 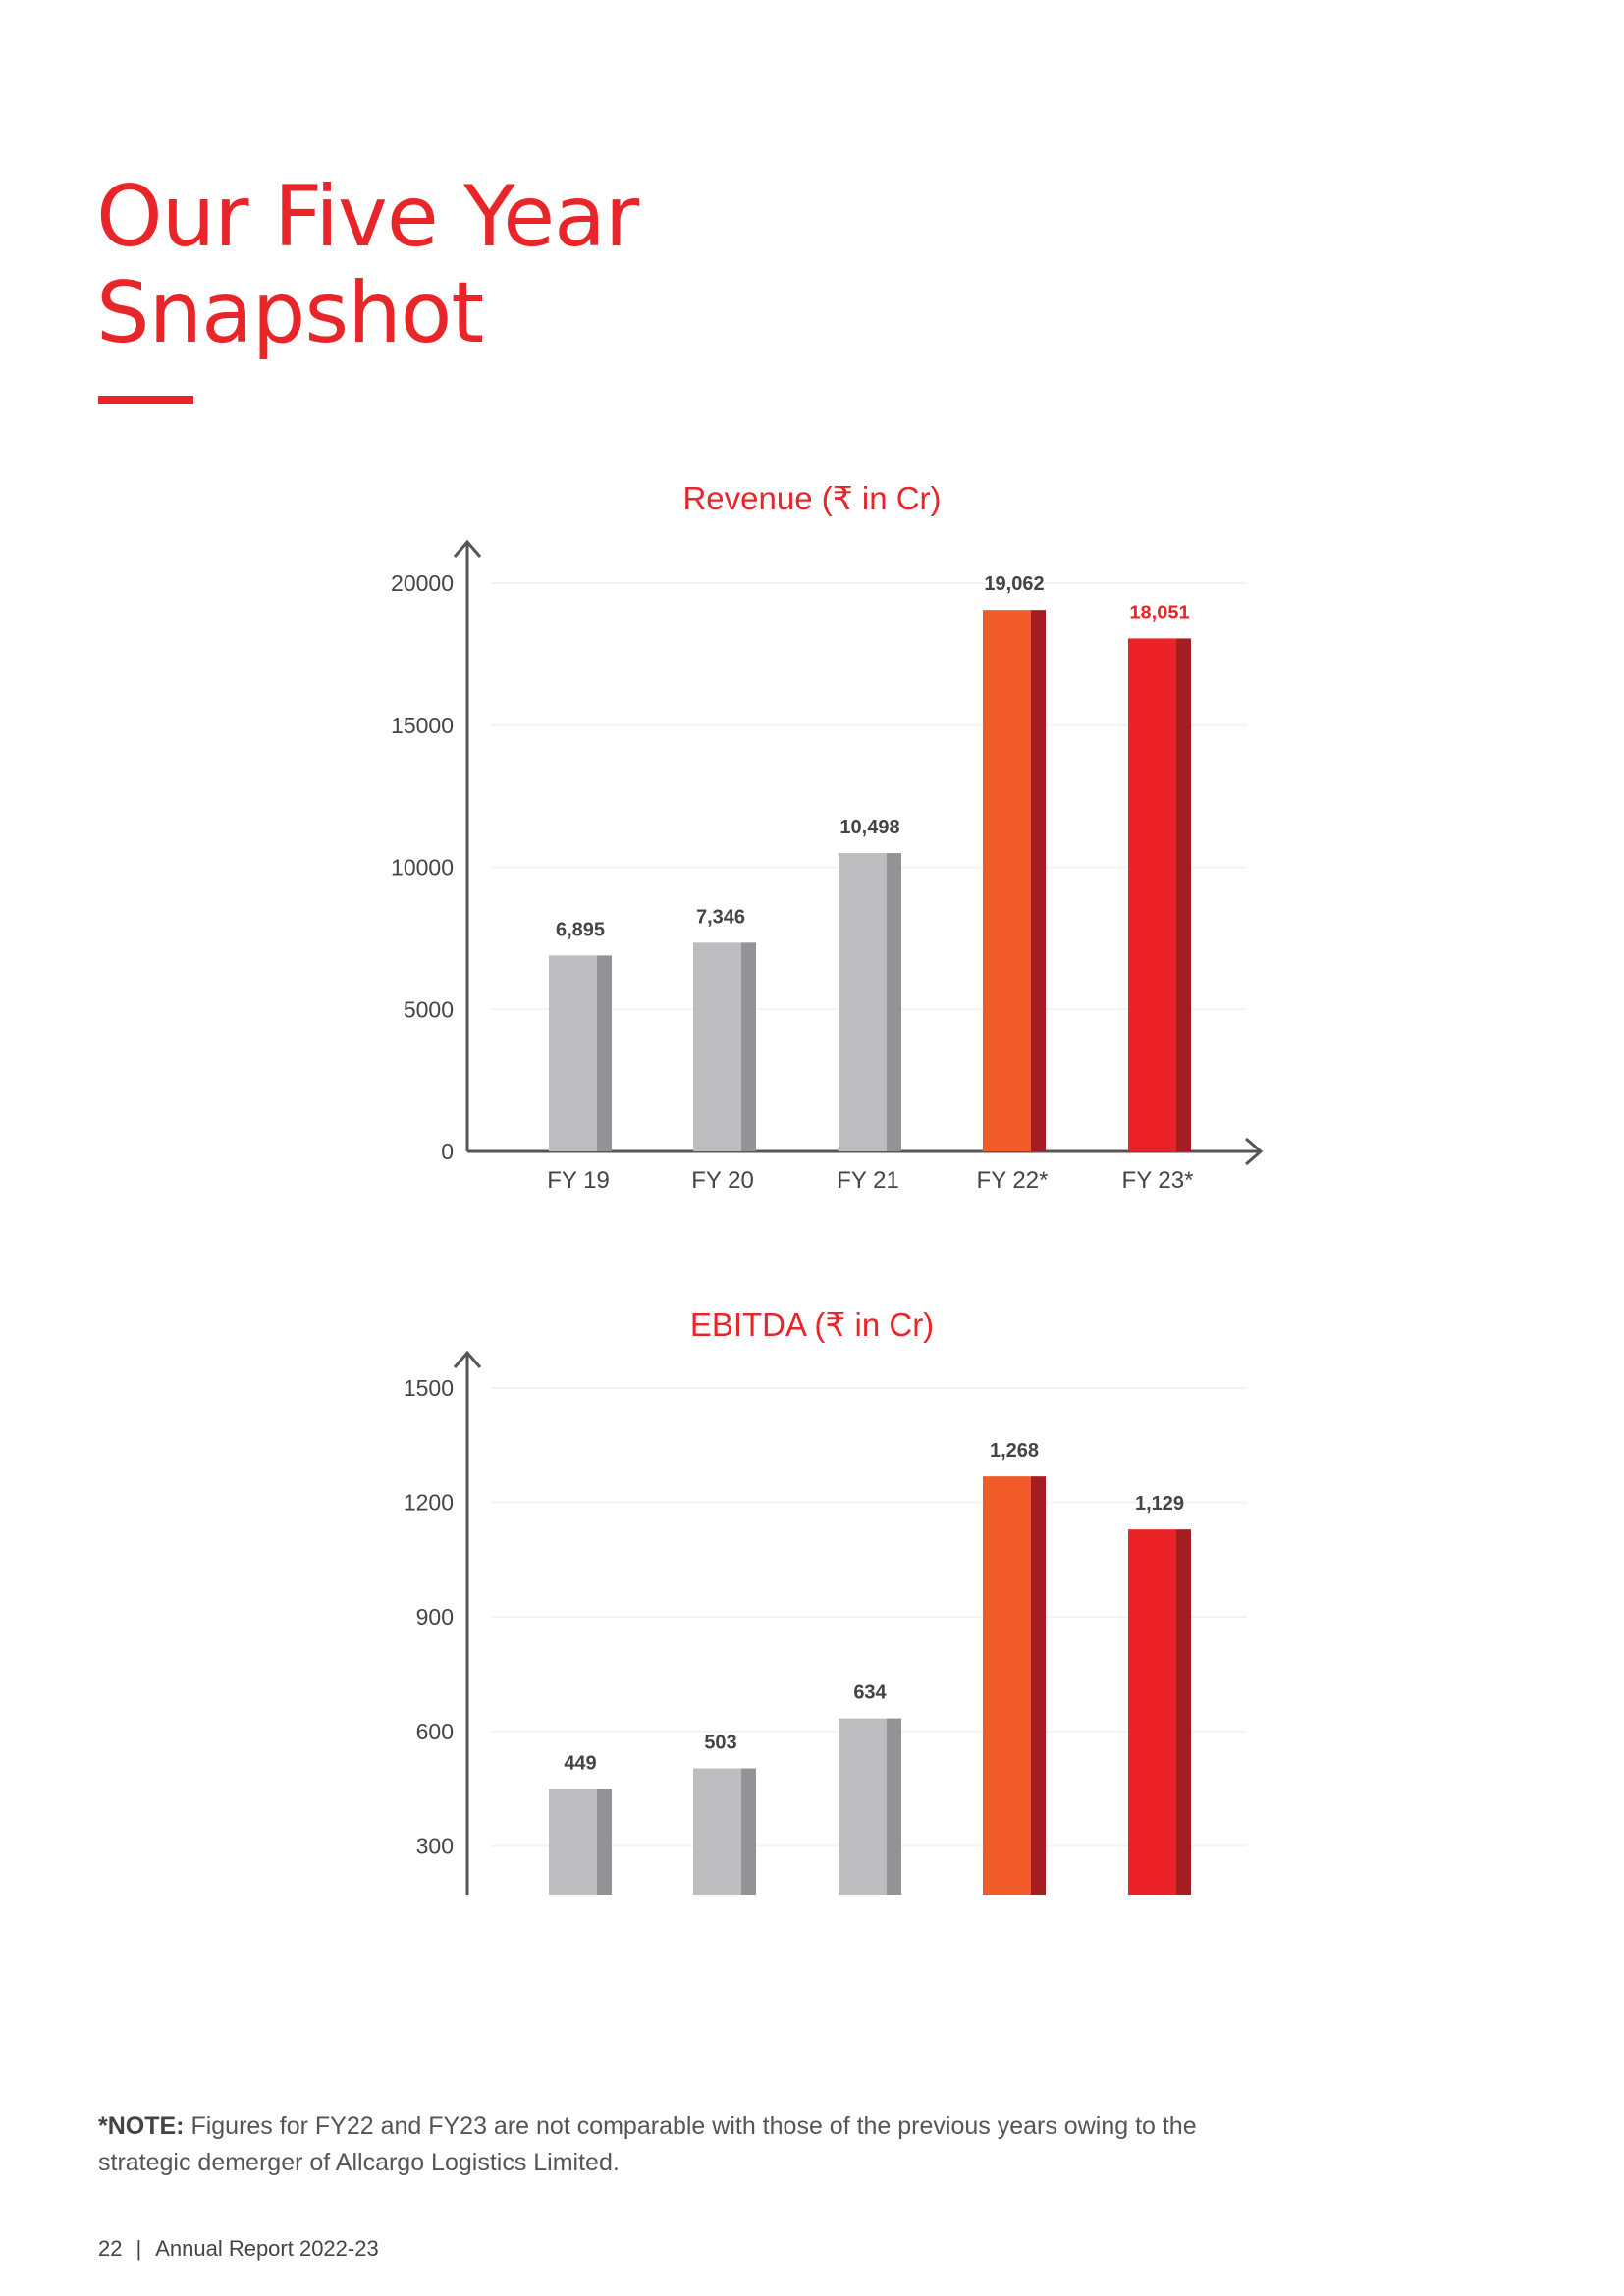 What do you see at coordinates (720, 917) in the screenshot?
I see `data-label: 7,346` at bounding box center [720, 917].